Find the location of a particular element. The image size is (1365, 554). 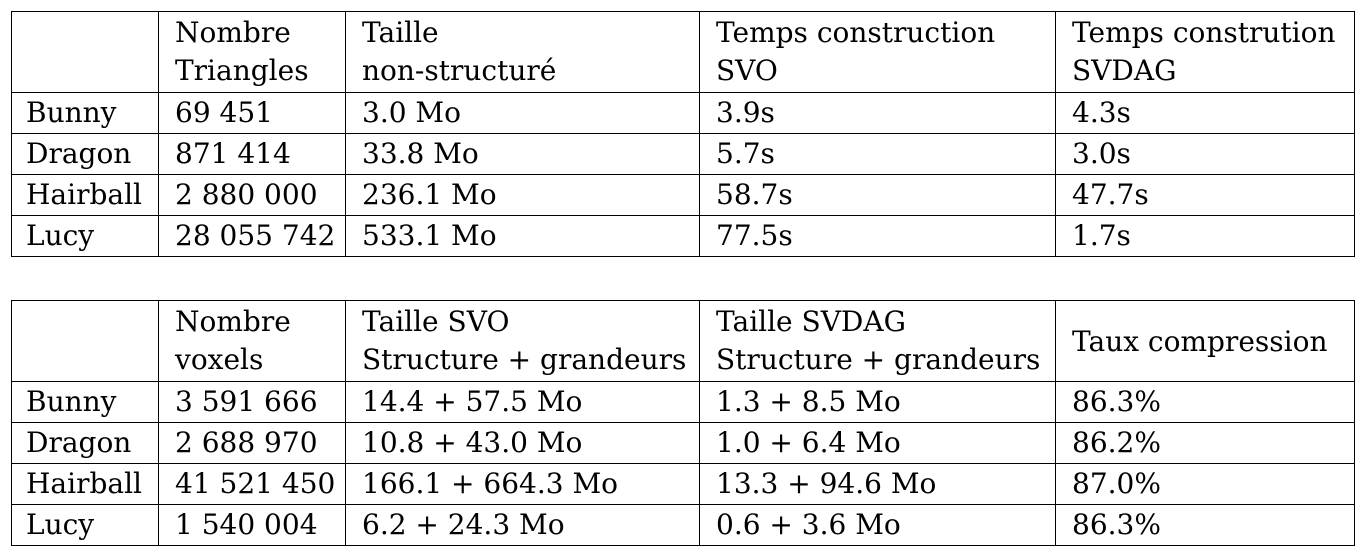

voxels-cell: 3 591 666 is located at coordinates (252, 402).